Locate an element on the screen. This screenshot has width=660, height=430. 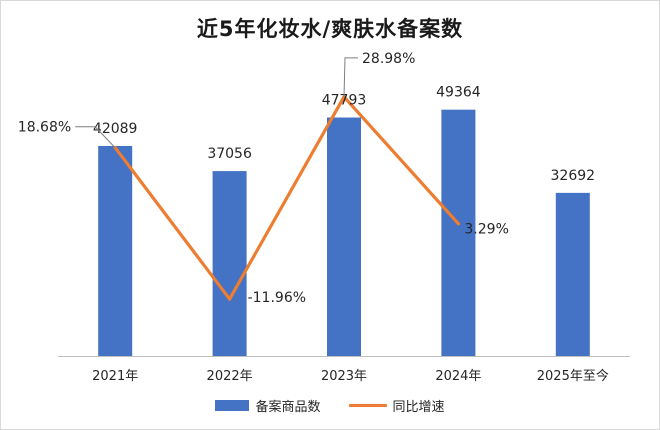
x-tick-label-0: 2021年 is located at coordinates (115, 376).